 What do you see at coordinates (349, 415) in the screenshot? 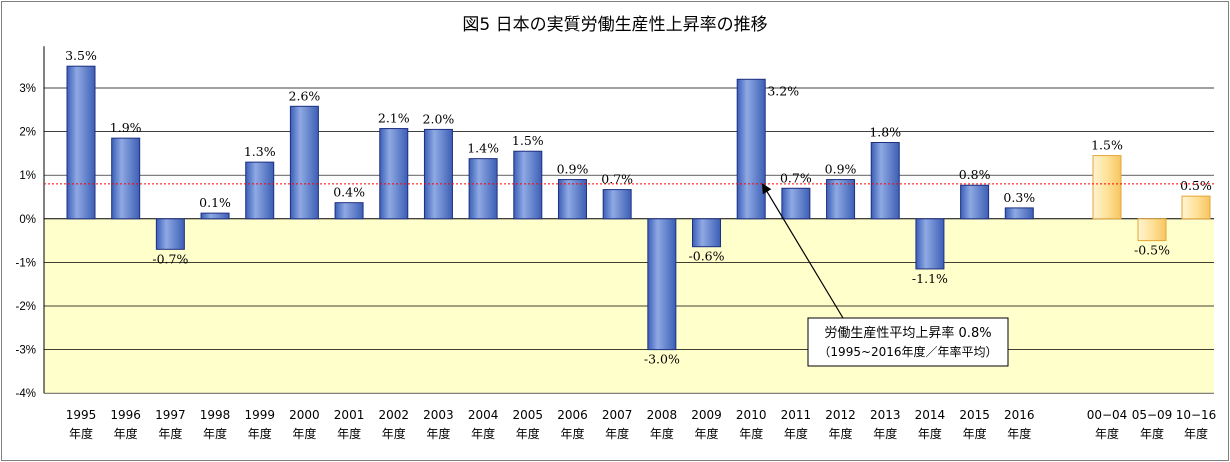
I see `x-tick-label-top: 2001` at bounding box center [349, 415].